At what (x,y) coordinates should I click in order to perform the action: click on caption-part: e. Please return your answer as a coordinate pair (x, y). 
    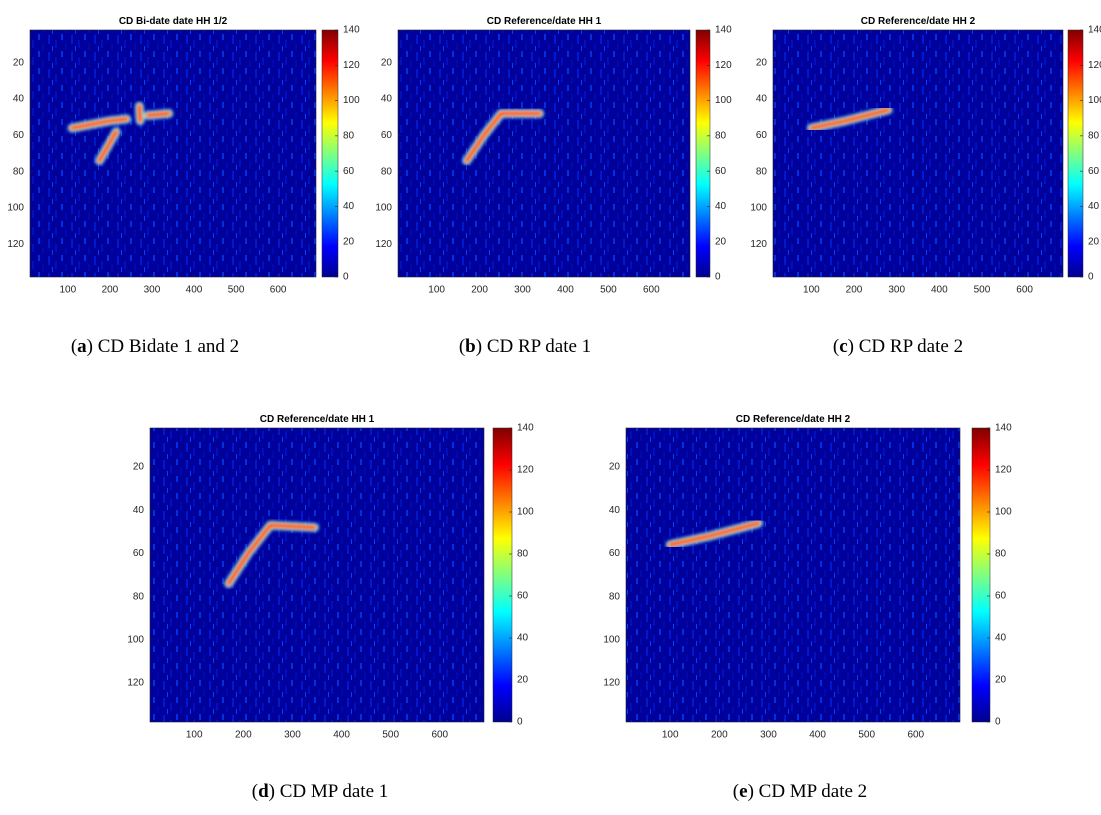
    Looking at the image, I should click on (743, 791).